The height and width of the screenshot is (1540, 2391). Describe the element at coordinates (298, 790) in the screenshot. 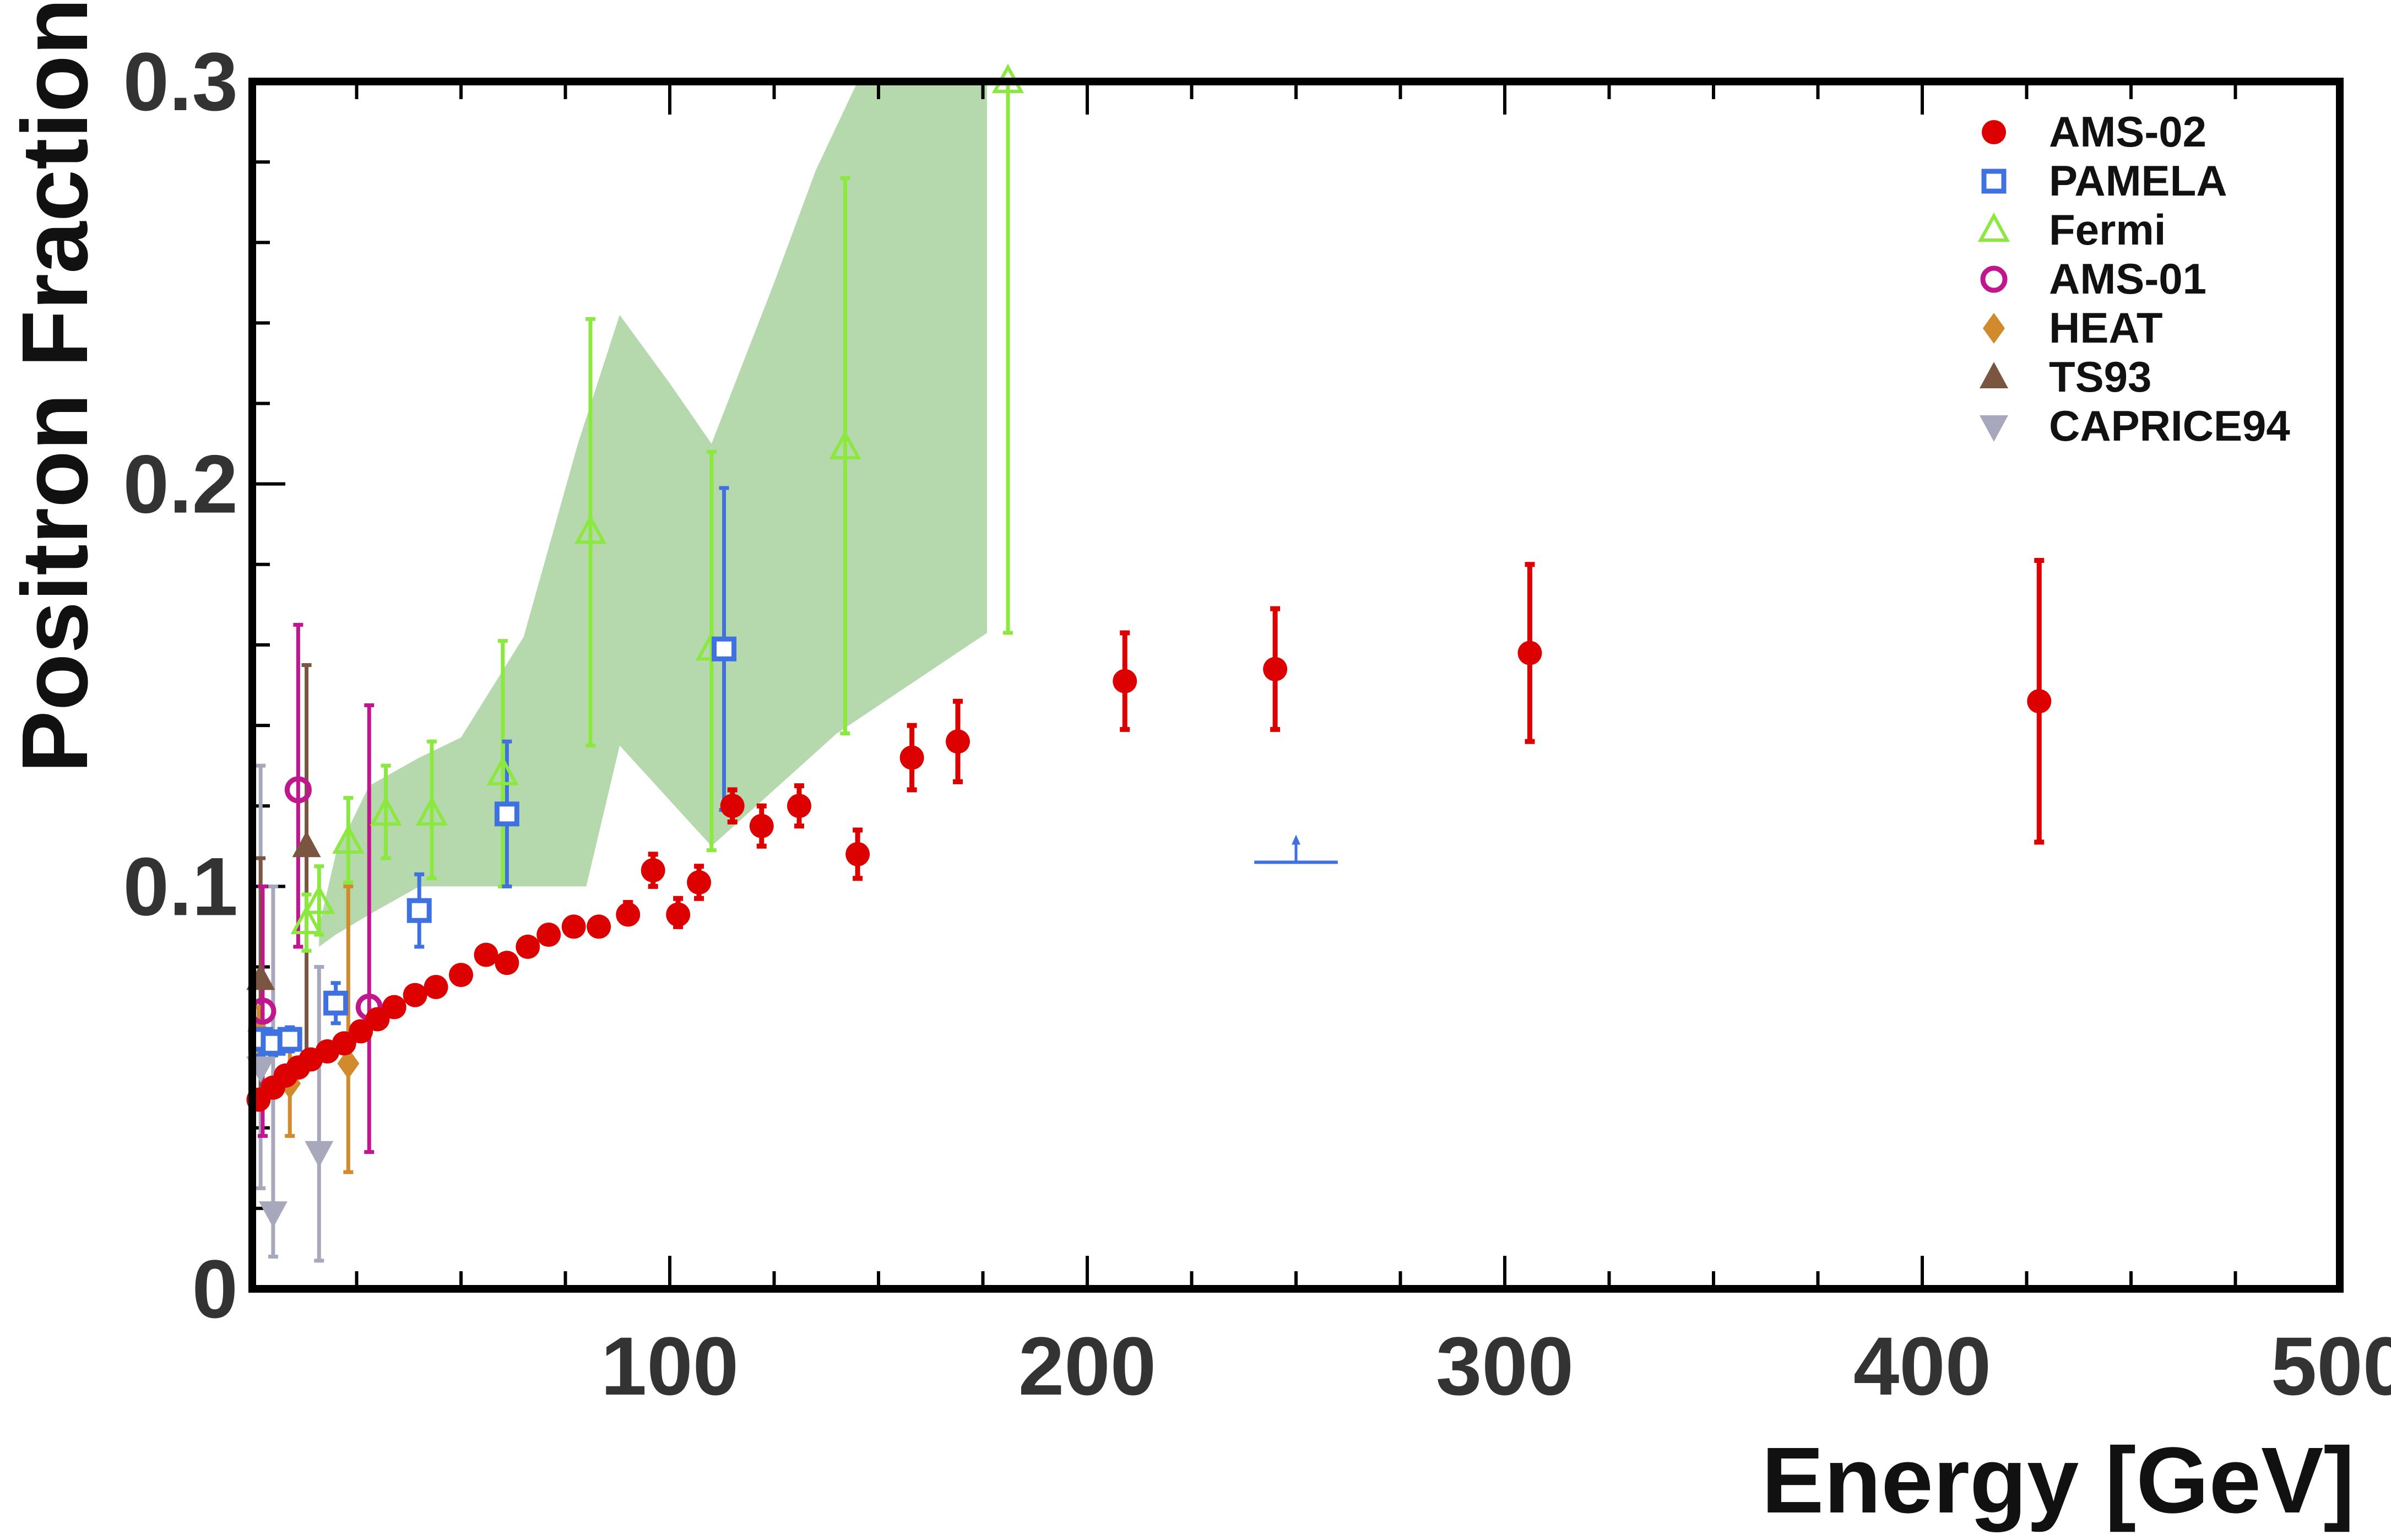

I see `ams-01-point` at that location.